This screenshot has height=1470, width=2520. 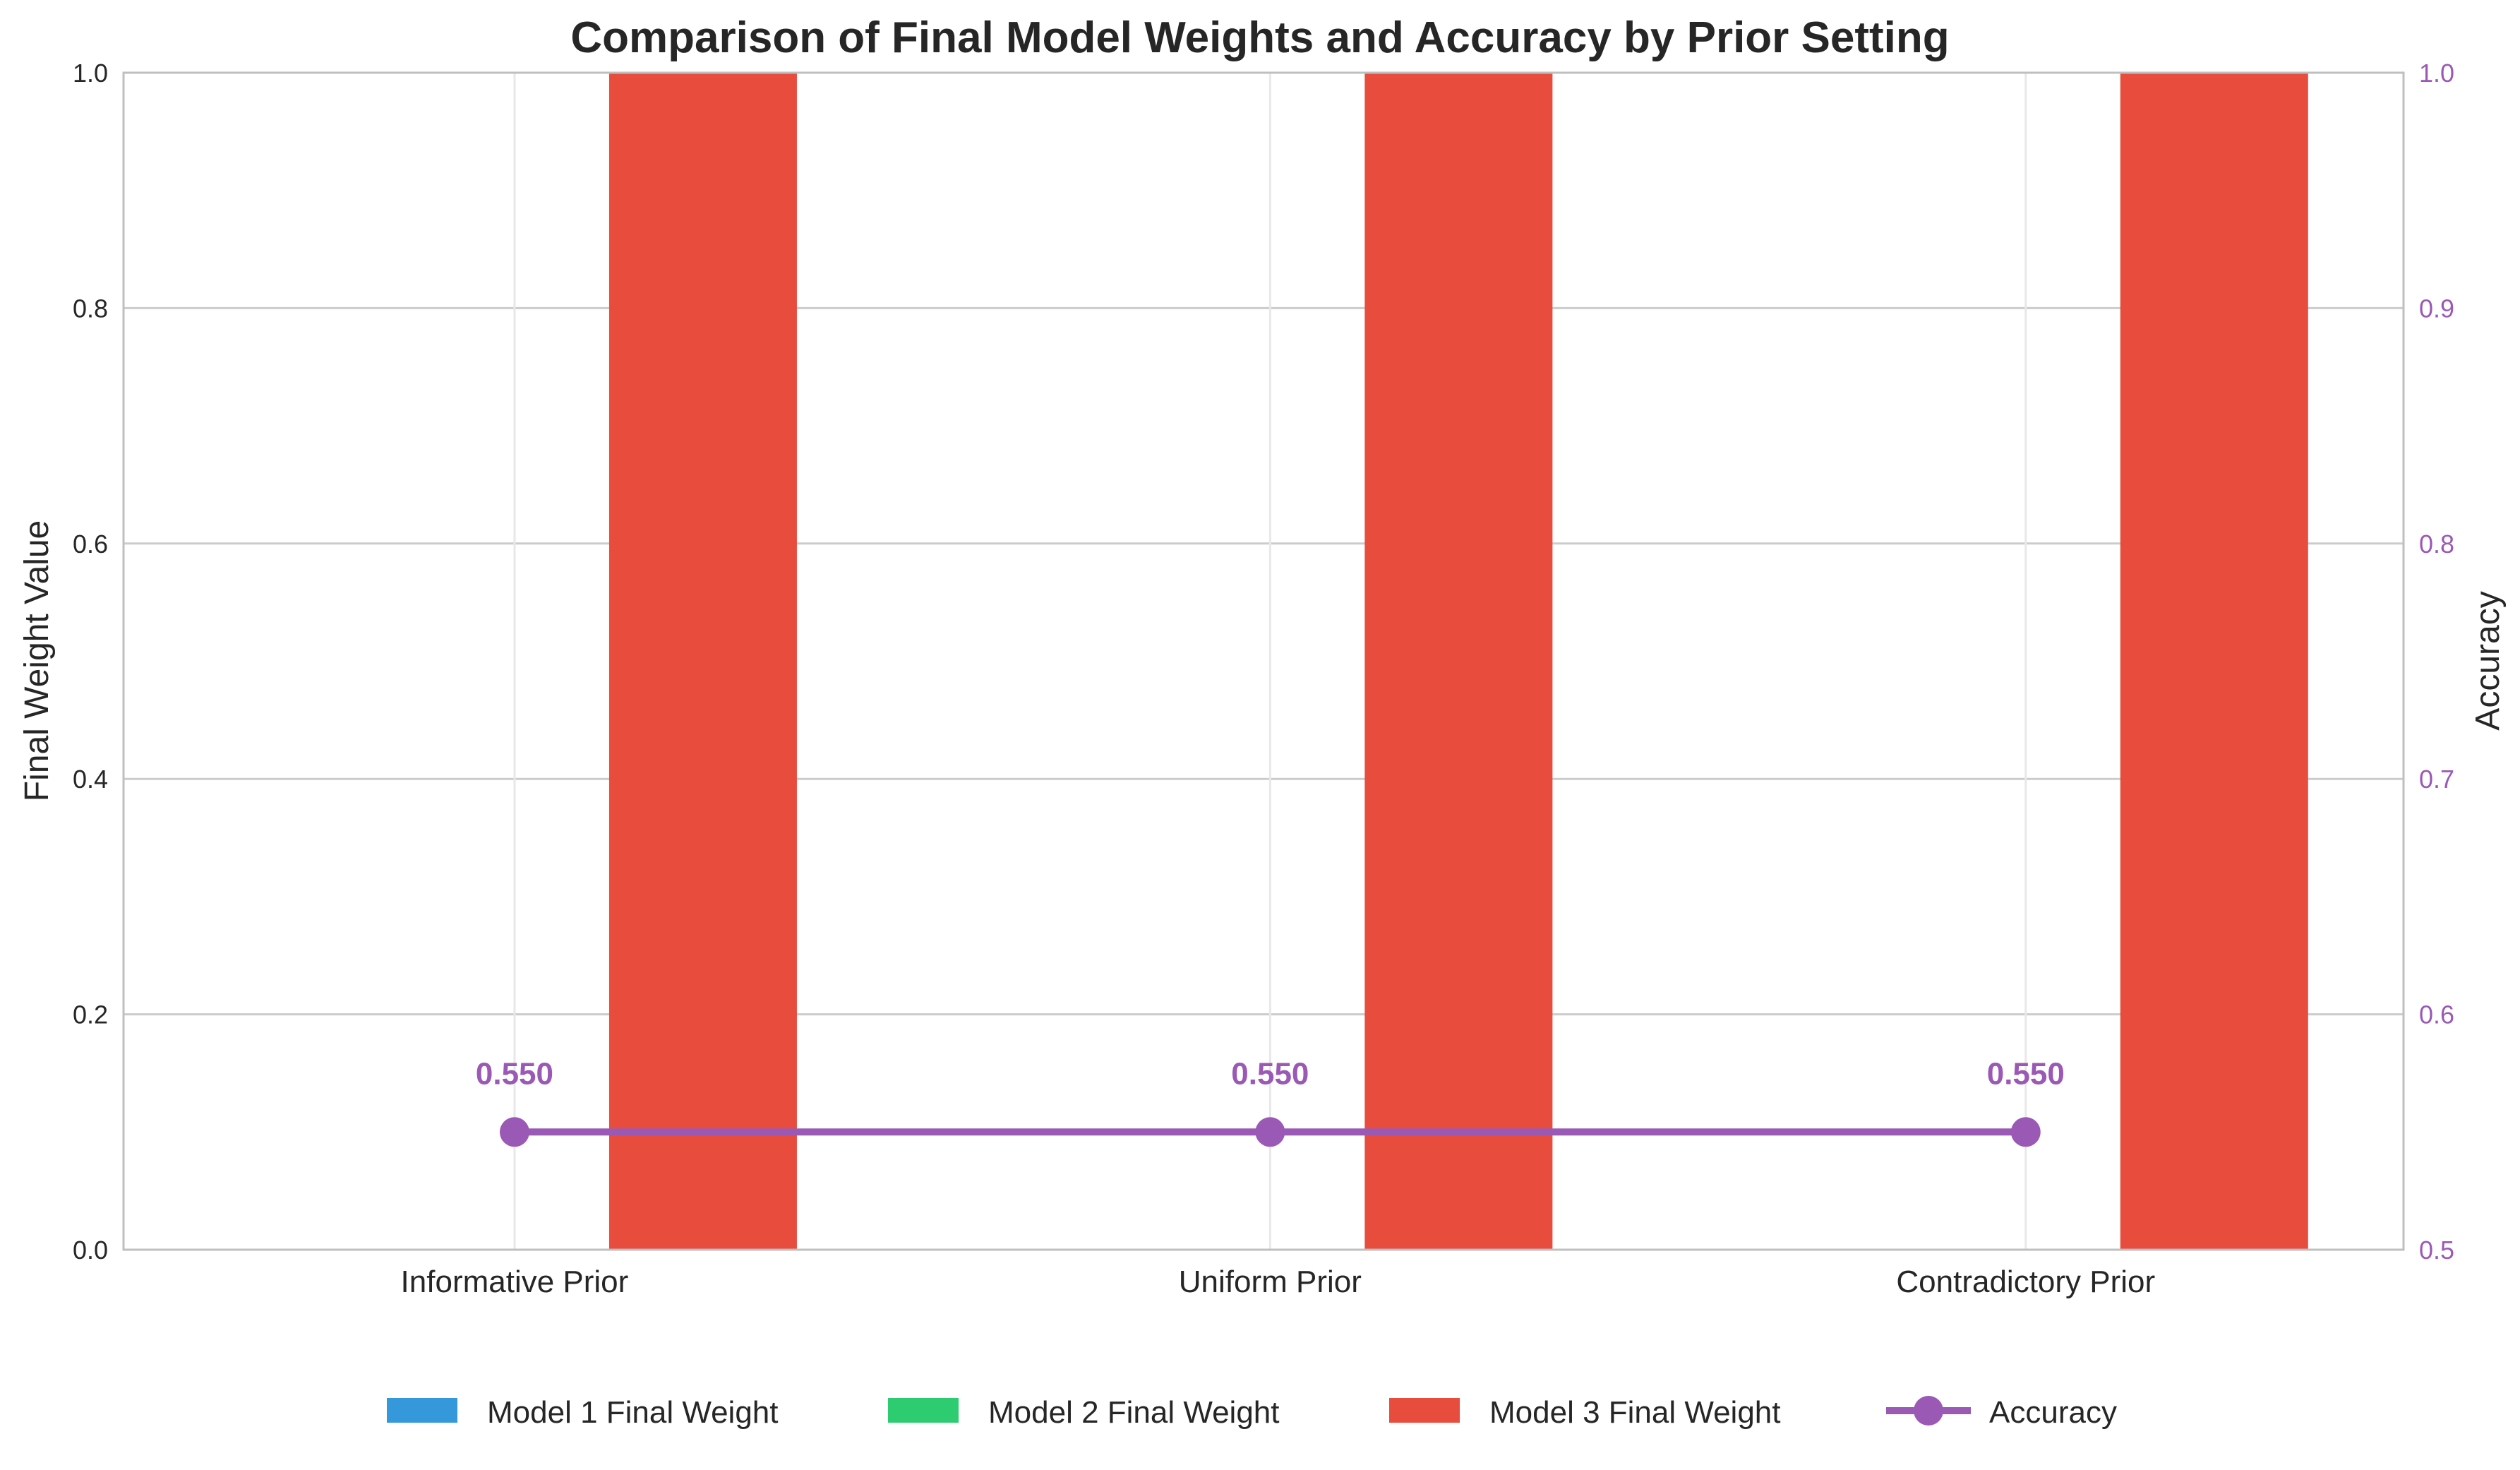 I want to click on accuracy-line: 0.550 0.550 0.550, so click(x=1270, y=1101).